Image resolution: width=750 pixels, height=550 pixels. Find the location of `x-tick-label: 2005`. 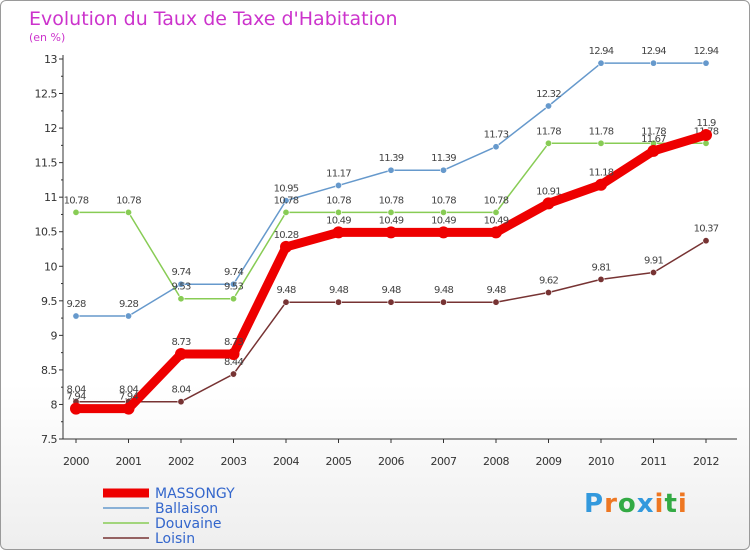

x-tick-label: 2005 is located at coordinates (339, 461).